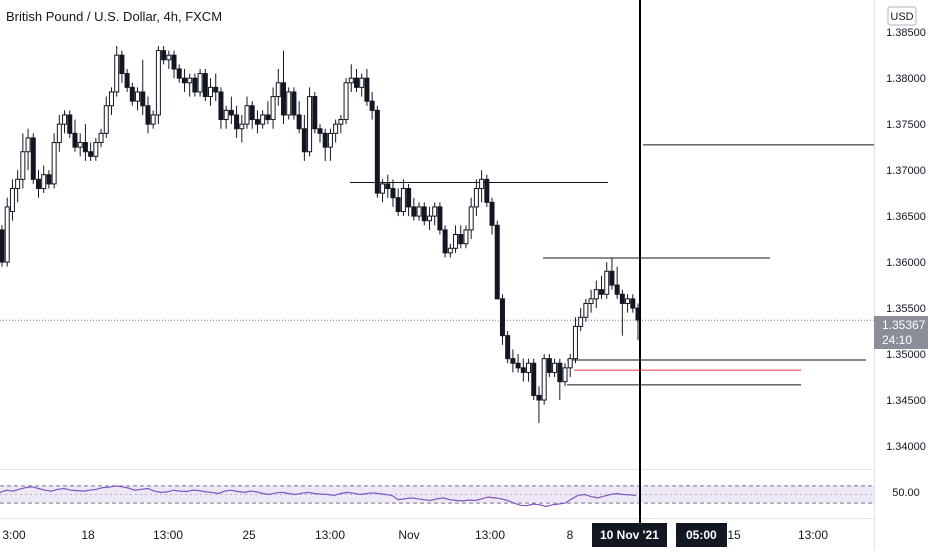  I want to click on rsi-axis-tick: 50.00, so click(906, 493).